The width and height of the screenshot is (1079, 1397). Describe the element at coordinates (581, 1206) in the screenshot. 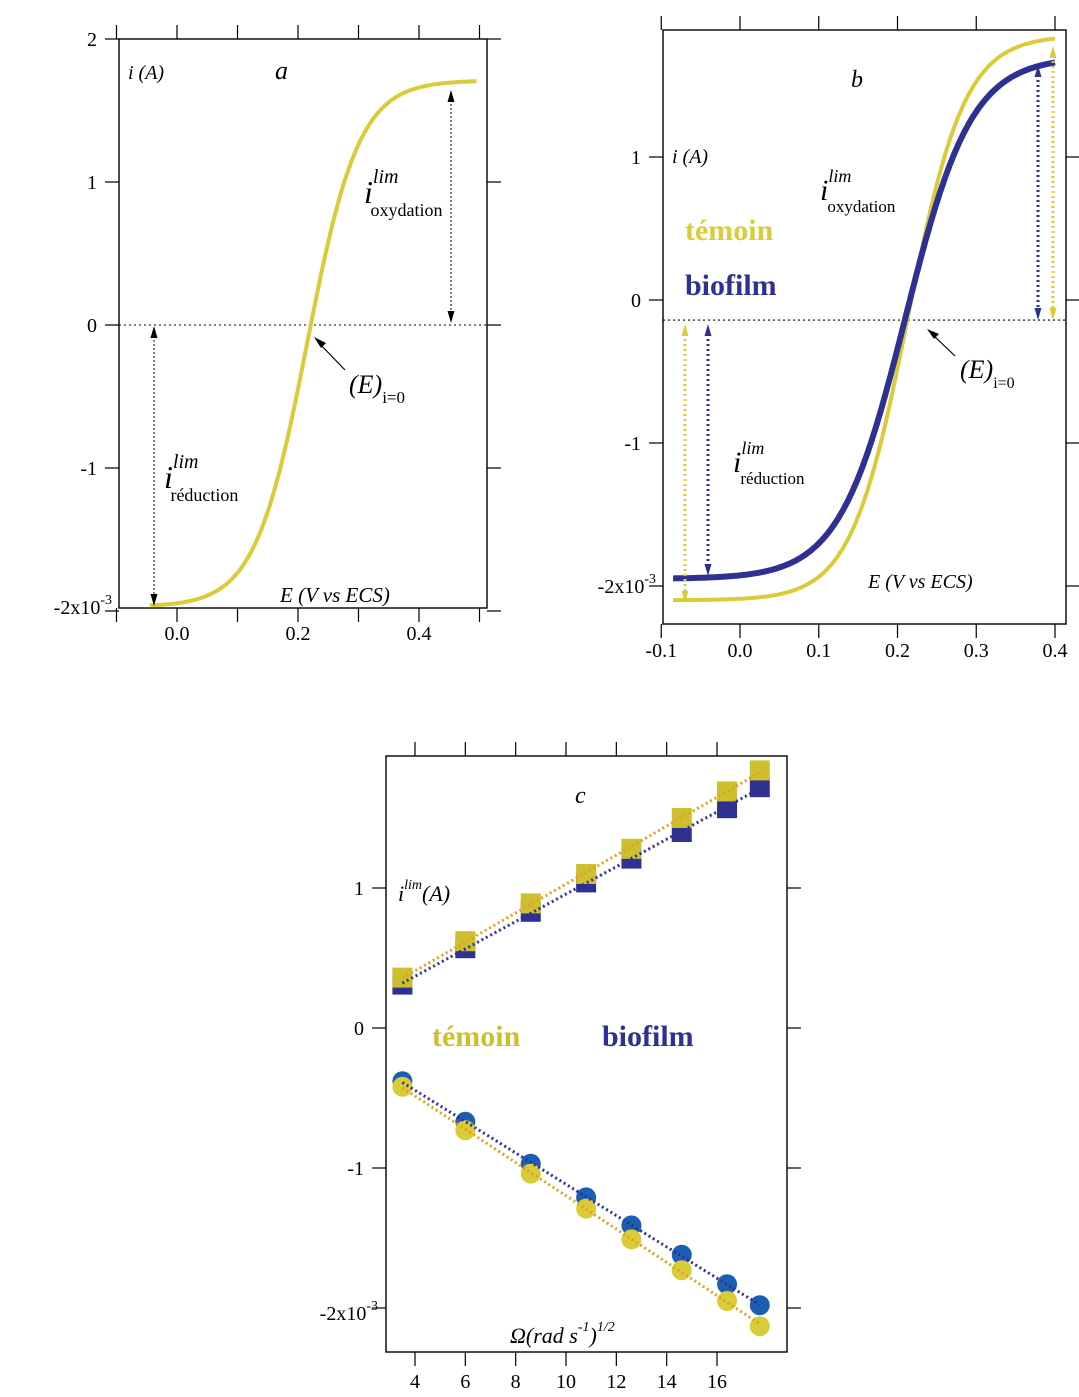

I see `fit-line-temoin-reduction` at that location.